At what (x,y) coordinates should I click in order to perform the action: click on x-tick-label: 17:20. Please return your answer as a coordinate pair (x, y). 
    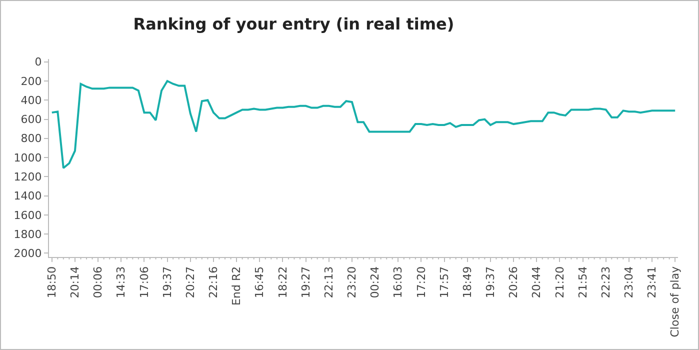
    Looking at the image, I should click on (421, 282).